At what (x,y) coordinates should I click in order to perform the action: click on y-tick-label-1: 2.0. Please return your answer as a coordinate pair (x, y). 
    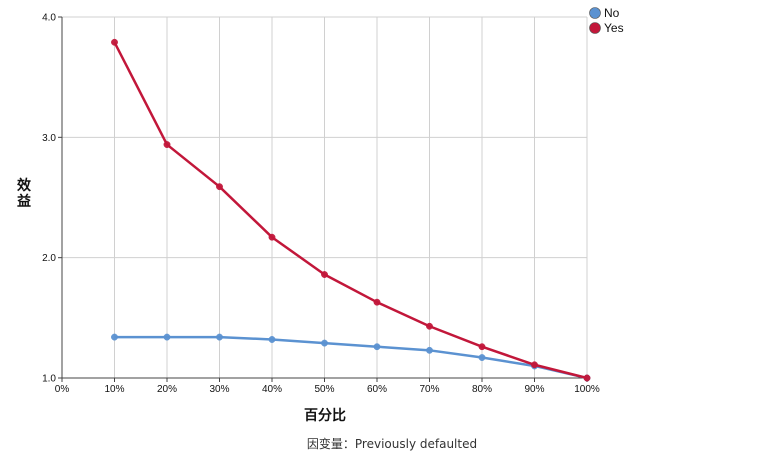
    Looking at the image, I should click on (49, 258).